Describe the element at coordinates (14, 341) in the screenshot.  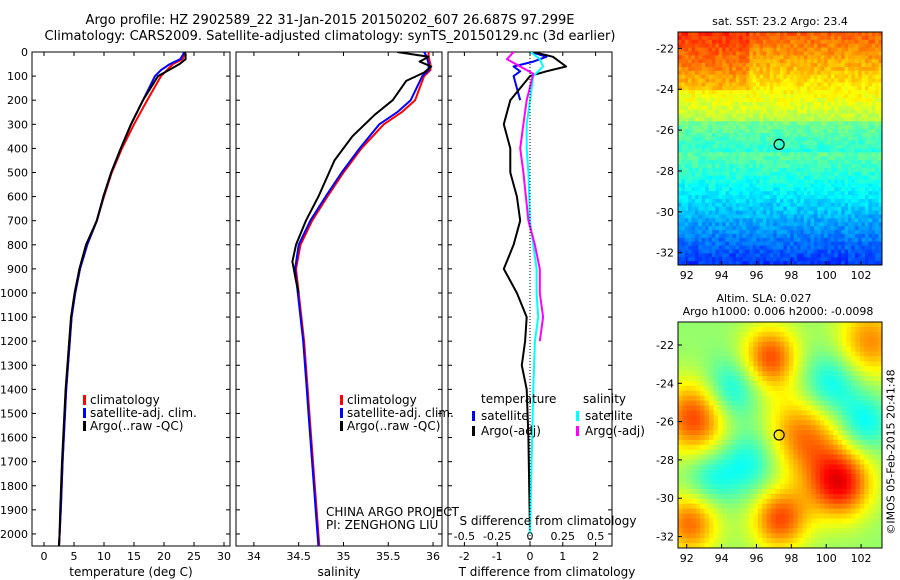
I see `depth-tick-label: 1200` at that location.